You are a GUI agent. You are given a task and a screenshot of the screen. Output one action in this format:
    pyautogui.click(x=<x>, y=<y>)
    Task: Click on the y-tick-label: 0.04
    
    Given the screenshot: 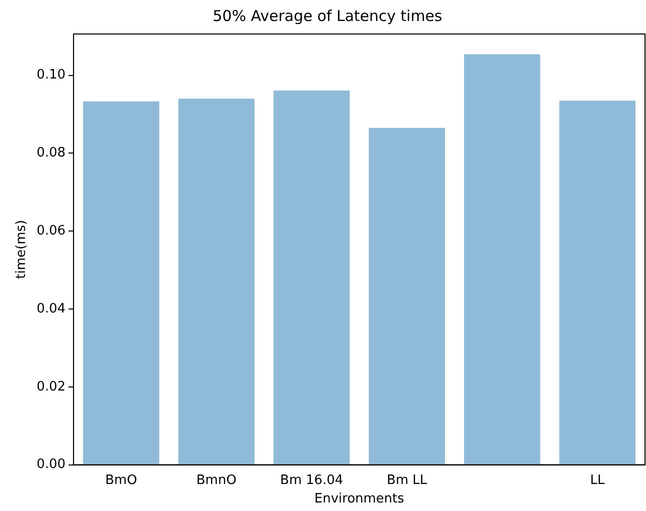 What is the action you would take?
    pyautogui.click(x=51, y=308)
    